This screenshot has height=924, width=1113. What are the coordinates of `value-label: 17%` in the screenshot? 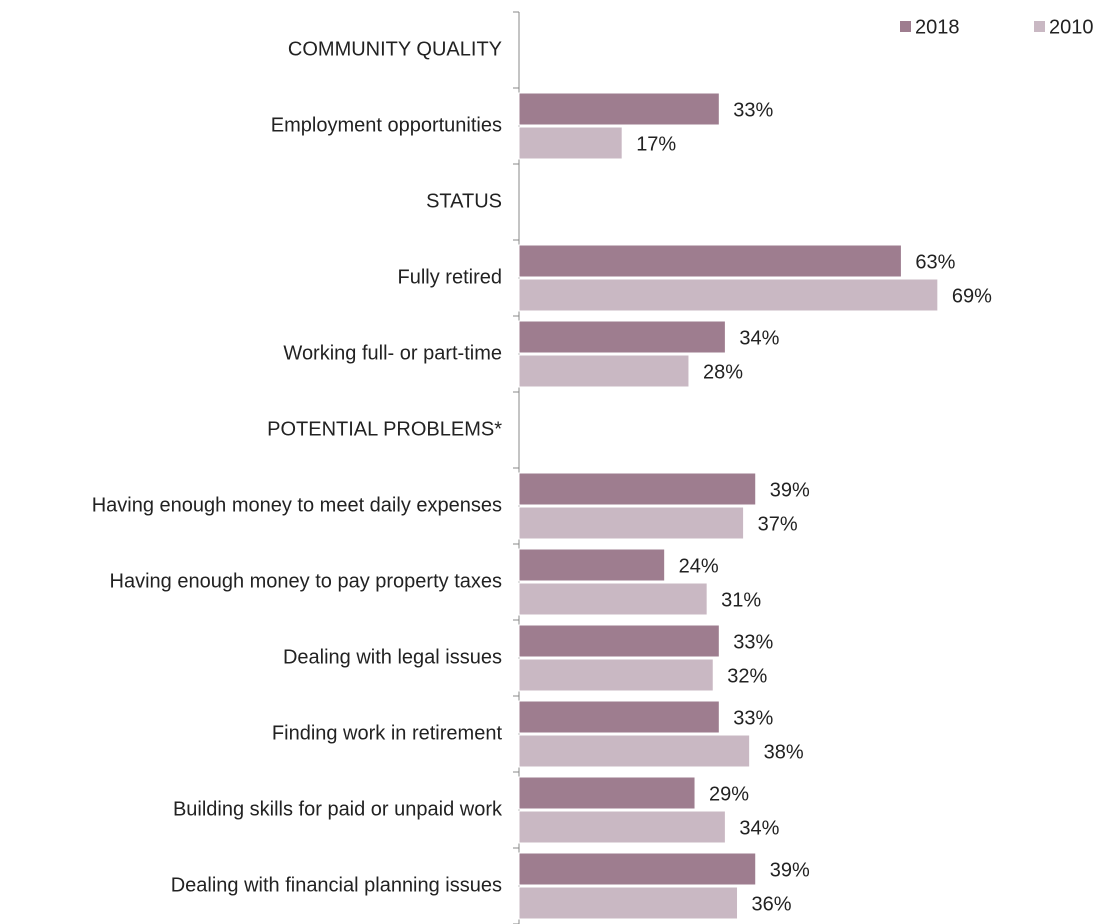 It's located at (656, 144).